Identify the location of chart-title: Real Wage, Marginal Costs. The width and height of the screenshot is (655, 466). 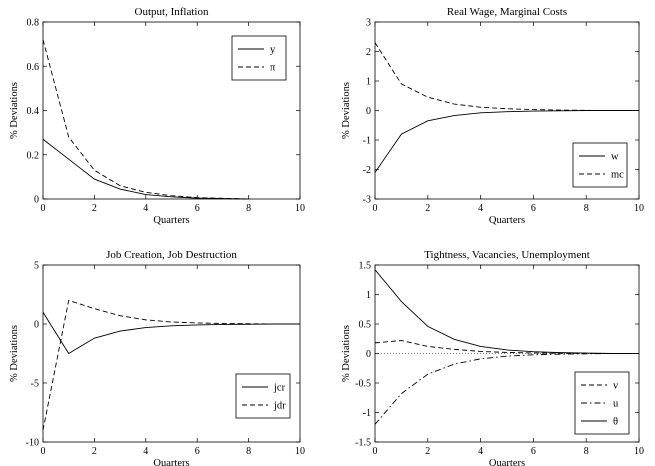
(507, 12).